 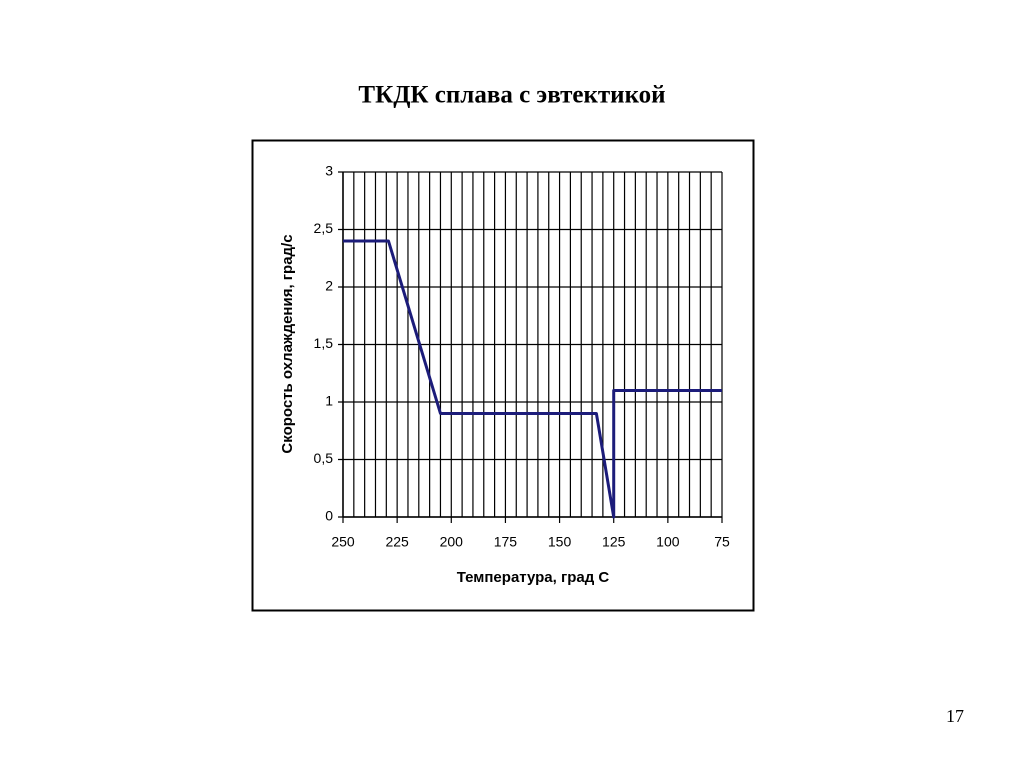 I want to click on x-tick-label: 75, so click(x=722, y=542).